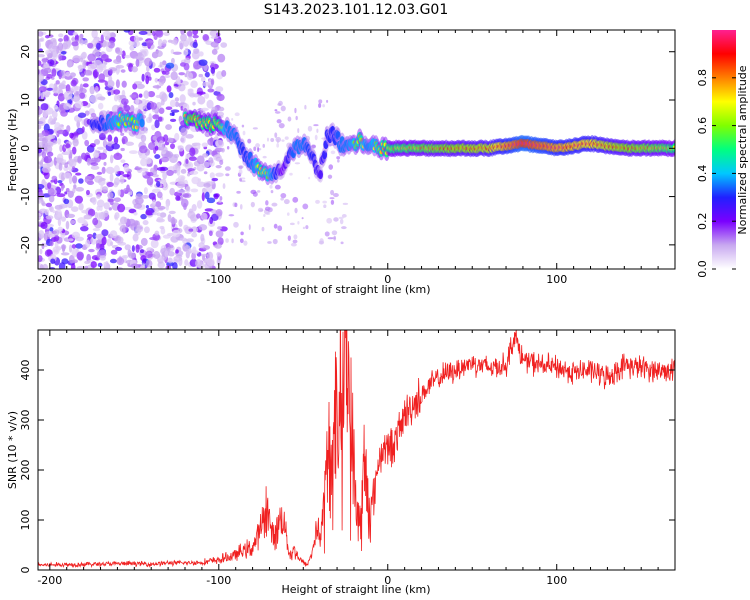 The width and height of the screenshot is (750, 600). What do you see at coordinates (356, 10) in the screenshot?
I see `chart-title: S143.2023.101.12.03.G01` at bounding box center [356, 10].